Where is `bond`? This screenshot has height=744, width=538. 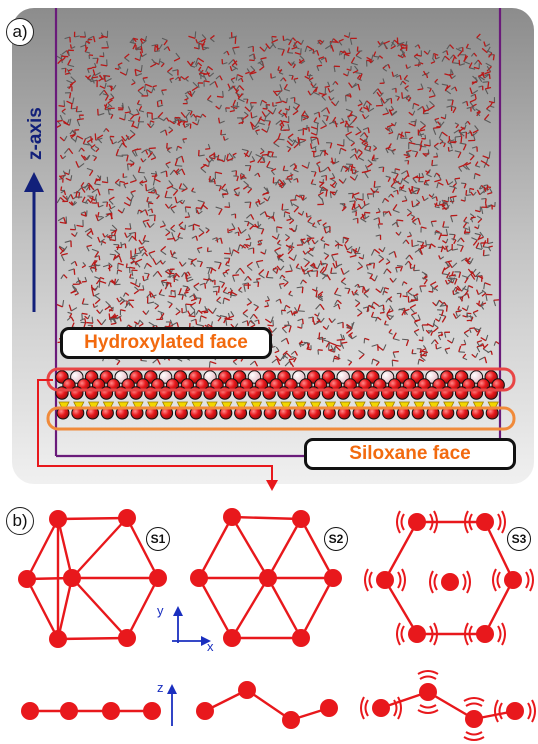 bond is located at coordinates (317, 548).